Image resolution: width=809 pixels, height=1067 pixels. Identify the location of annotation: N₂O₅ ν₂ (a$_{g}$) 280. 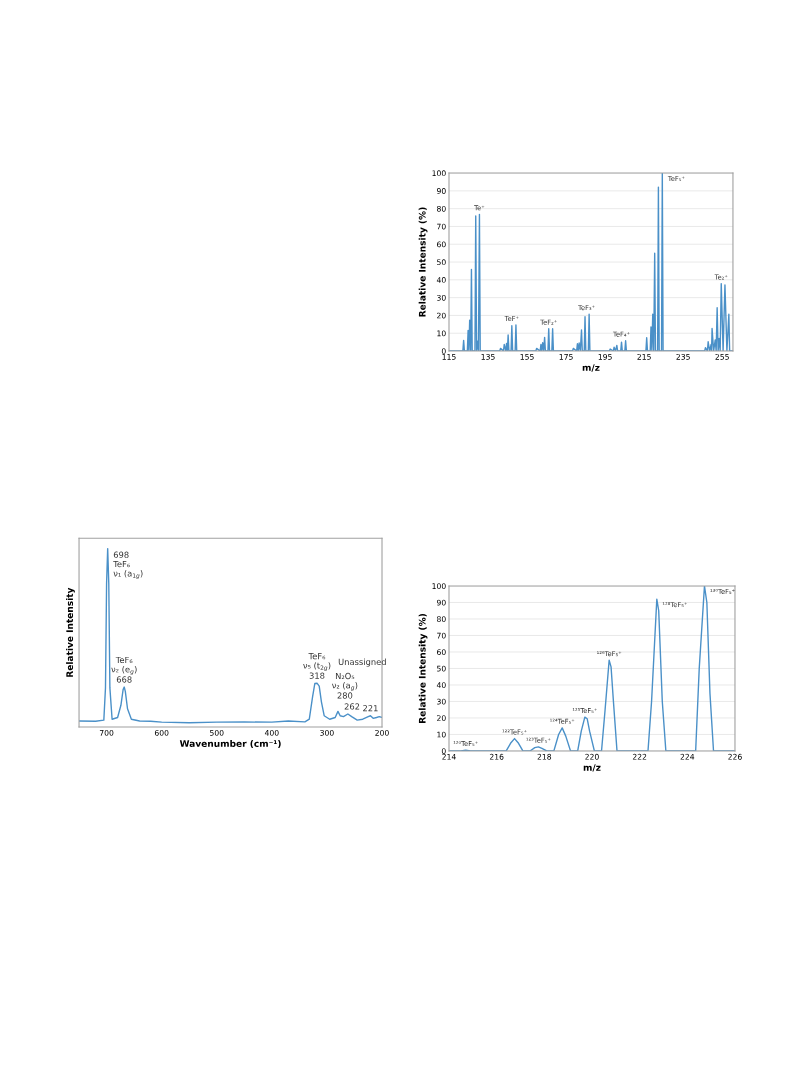
(345, 685).